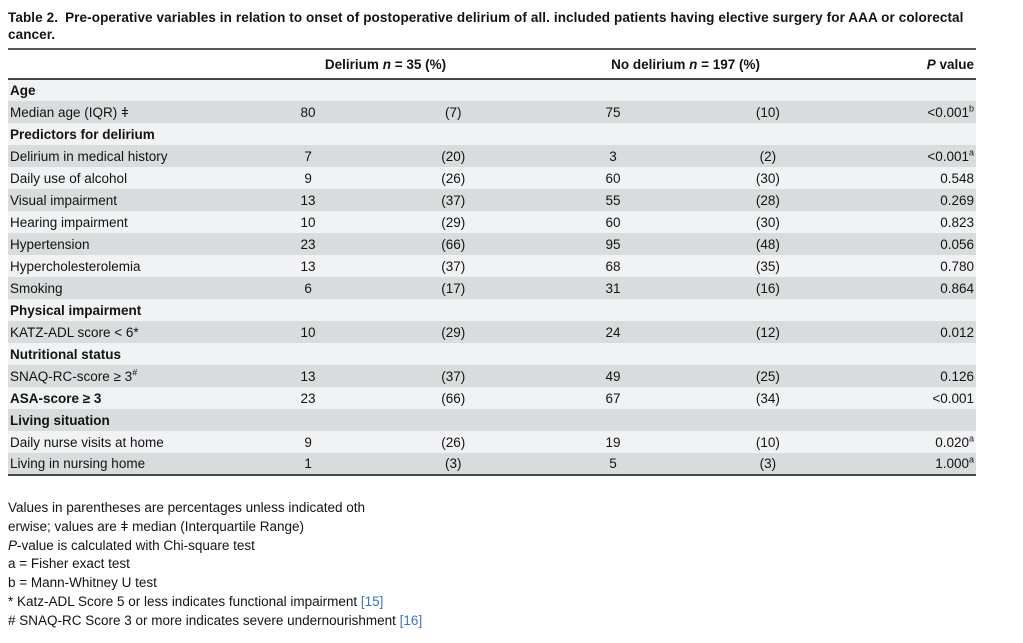  Describe the element at coordinates (33, 17) in the screenshot. I see `table-number: Table 2.` at that location.